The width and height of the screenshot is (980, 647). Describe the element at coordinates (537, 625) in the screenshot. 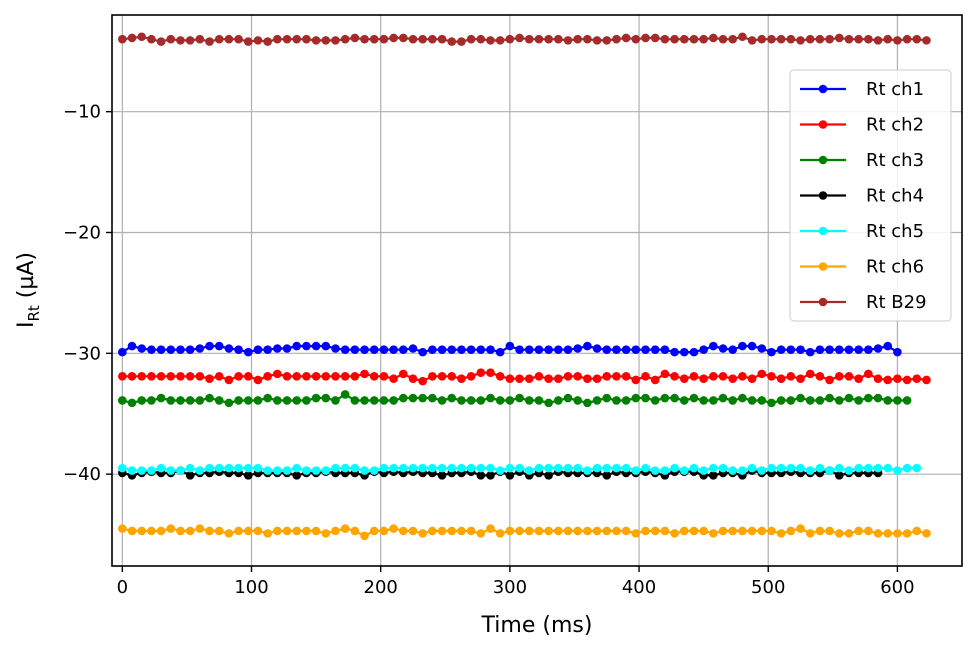

I see `x-axis-label: Time (ms)` at that location.